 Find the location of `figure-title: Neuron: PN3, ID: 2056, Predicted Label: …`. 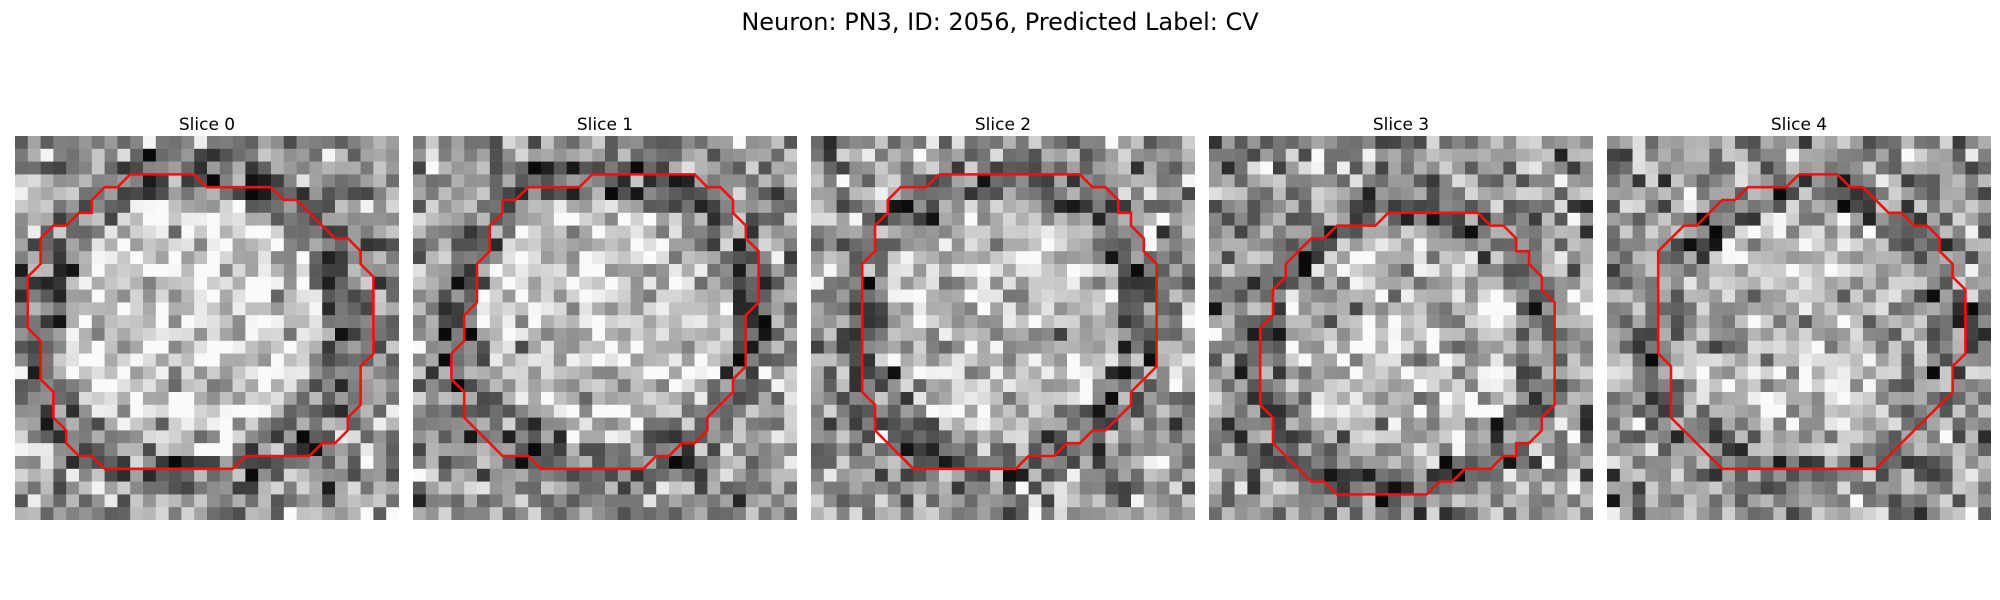

figure-title: Neuron: PN3, ID: 2056, Predicted Label: … is located at coordinates (1000, 22).